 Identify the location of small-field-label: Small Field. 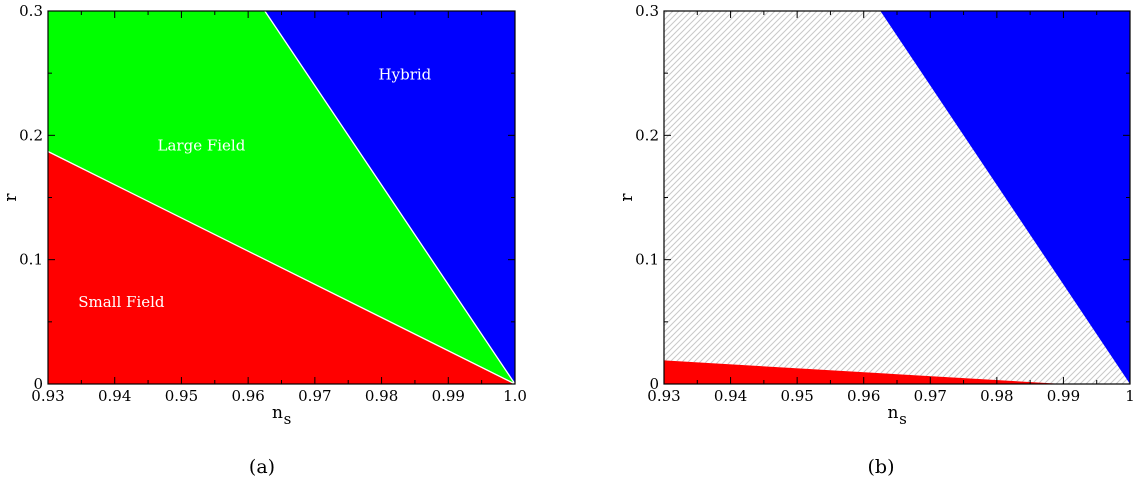
(121, 302).